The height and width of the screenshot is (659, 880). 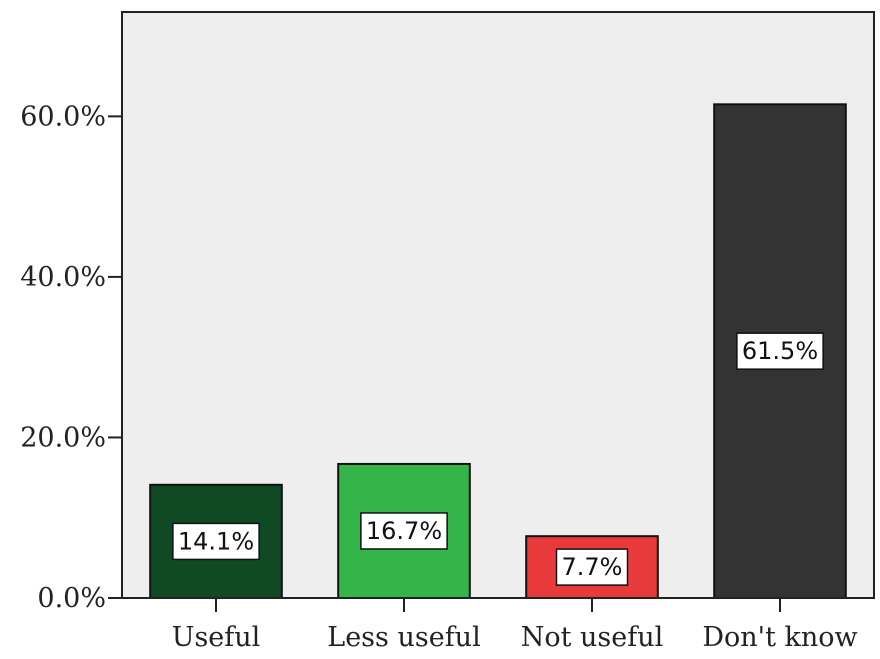 What do you see at coordinates (71, 598) in the screenshot?
I see `y-tick-label: 0.0%` at bounding box center [71, 598].